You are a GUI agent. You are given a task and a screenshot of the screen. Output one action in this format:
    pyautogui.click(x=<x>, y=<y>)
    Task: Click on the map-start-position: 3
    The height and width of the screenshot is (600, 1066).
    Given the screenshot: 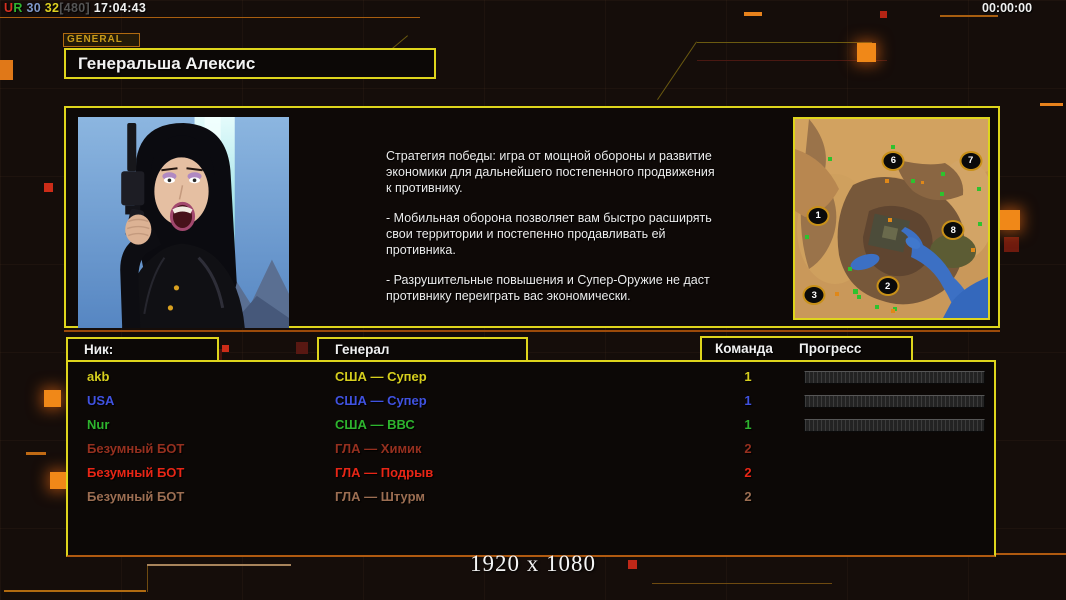 What is the action you would take?
    pyautogui.click(x=814, y=295)
    